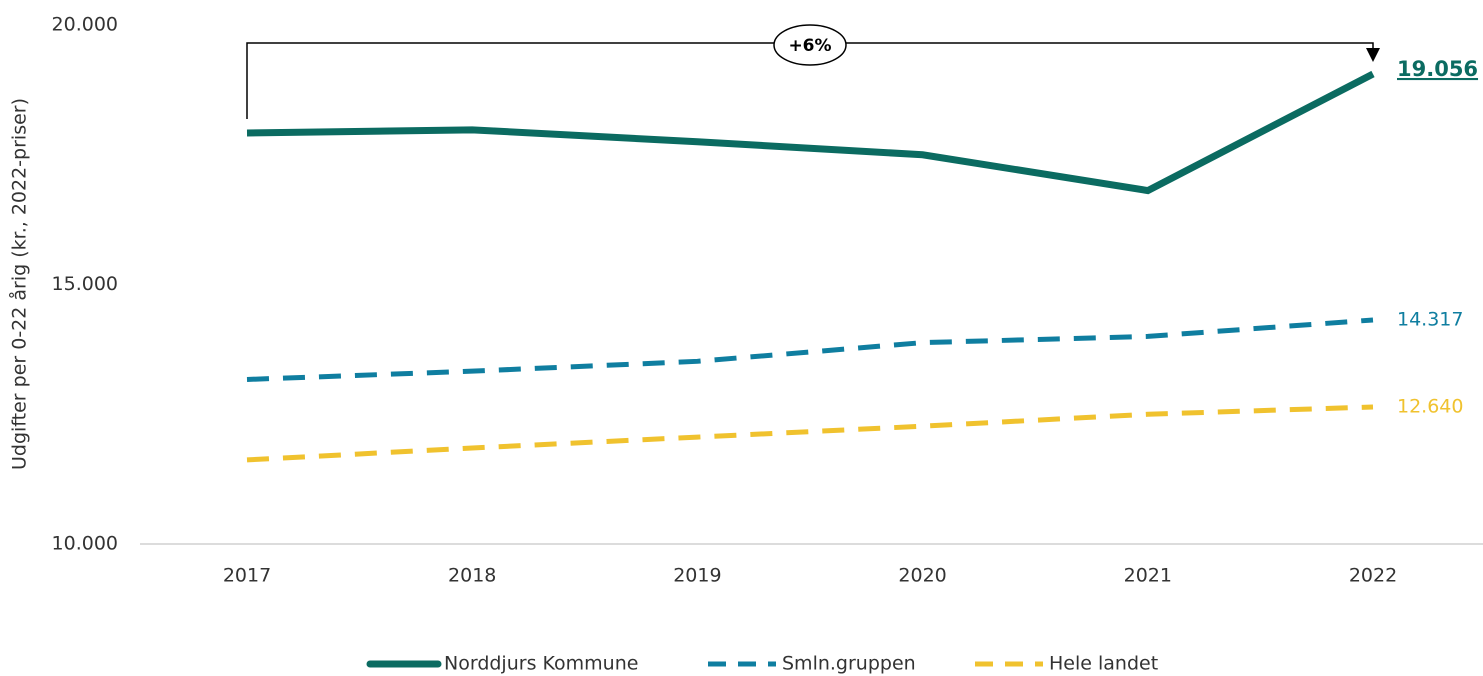  I want to click on legend-label: Hele landet, so click(1103, 664).